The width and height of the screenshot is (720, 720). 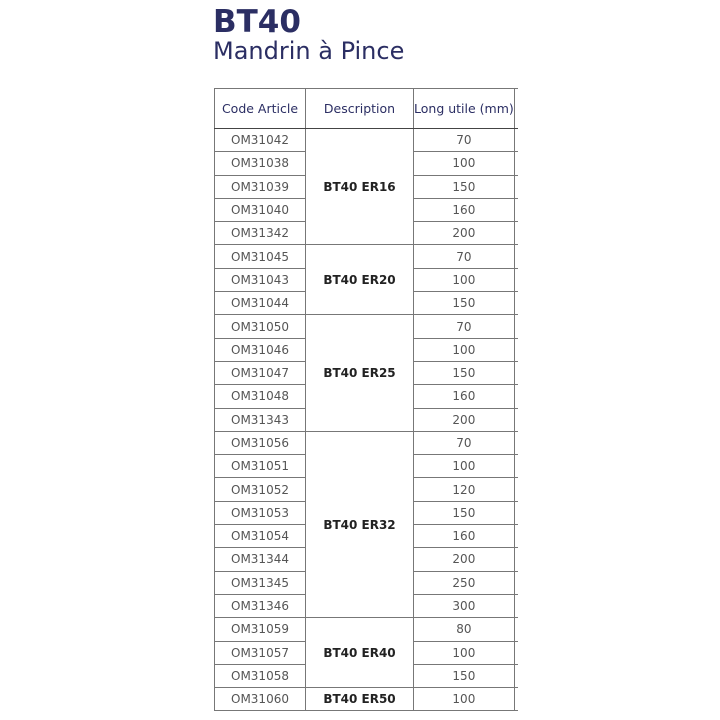 I want to click on table-row: OM31047 150, so click(x=366, y=373).